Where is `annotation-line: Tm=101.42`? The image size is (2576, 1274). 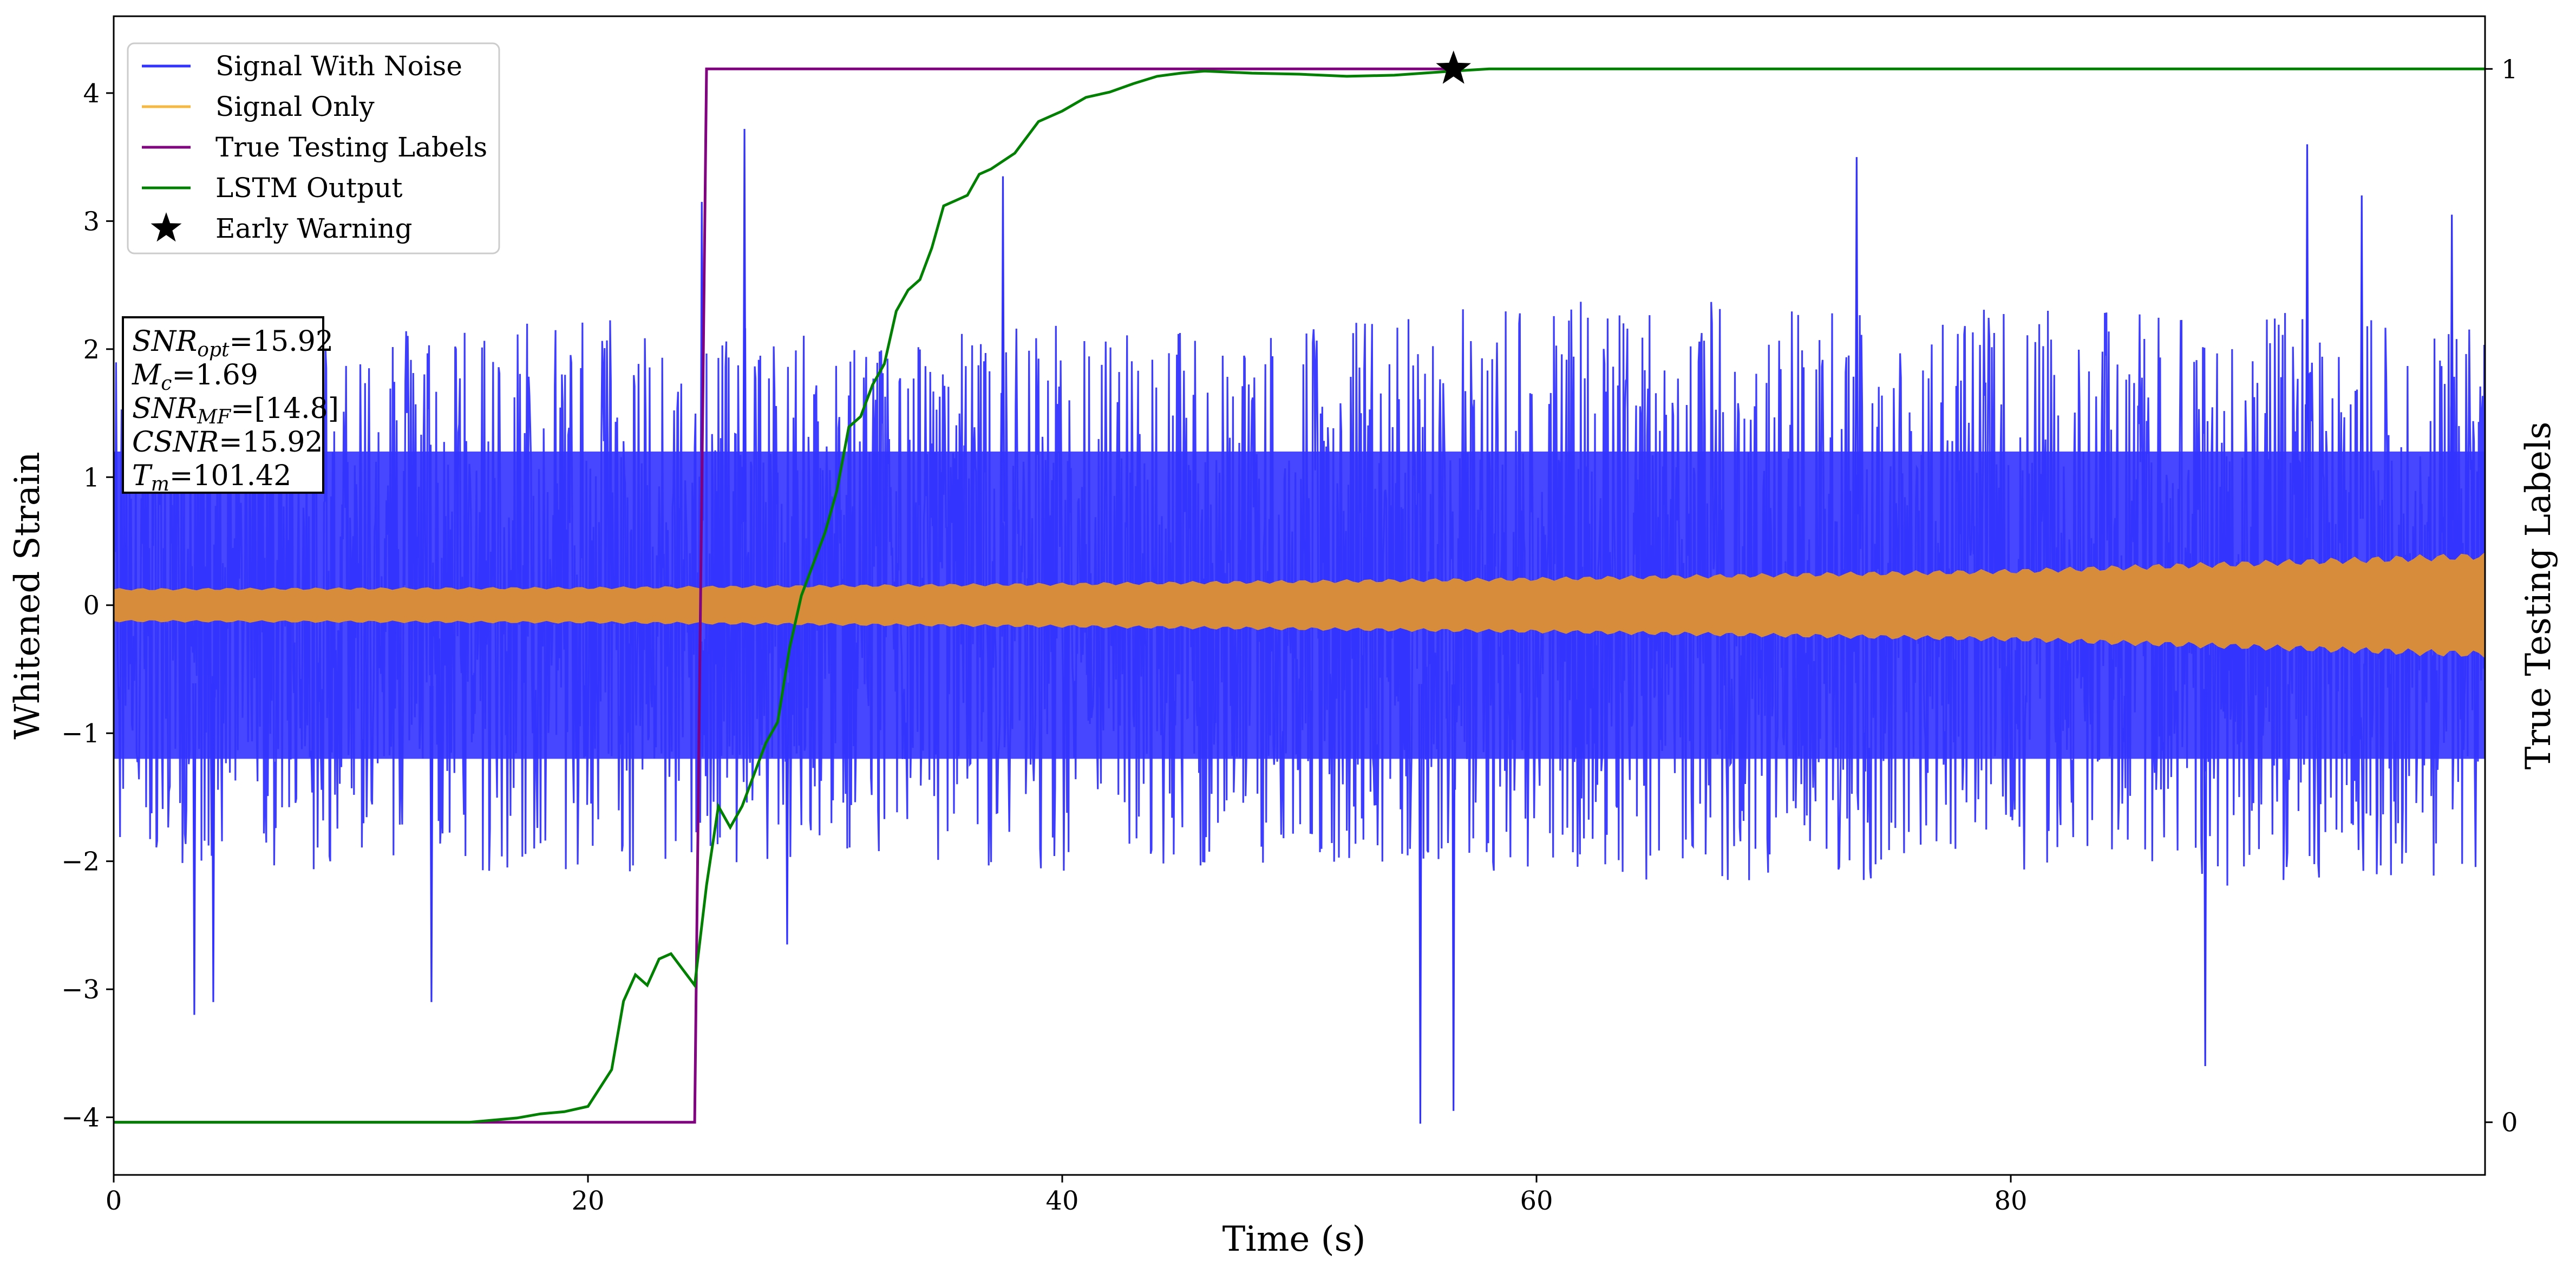
annotation-line: Tm=101.42 is located at coordinates (211, 477).